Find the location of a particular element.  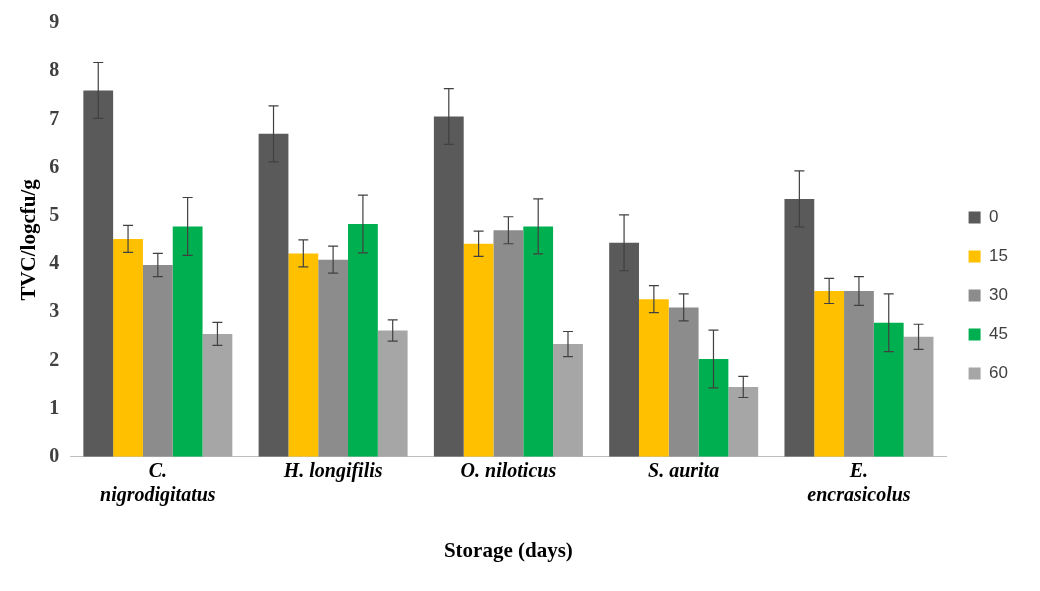

legend-label: 30 is located at coordinates (999, 295).